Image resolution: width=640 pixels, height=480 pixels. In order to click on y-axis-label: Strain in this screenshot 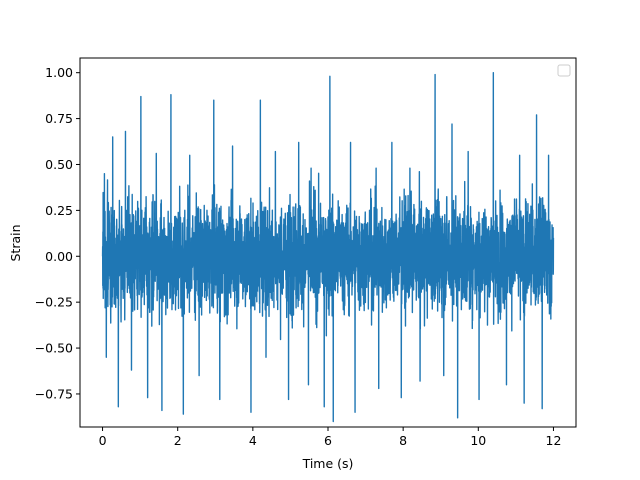, I will do `click(15, 242)`.